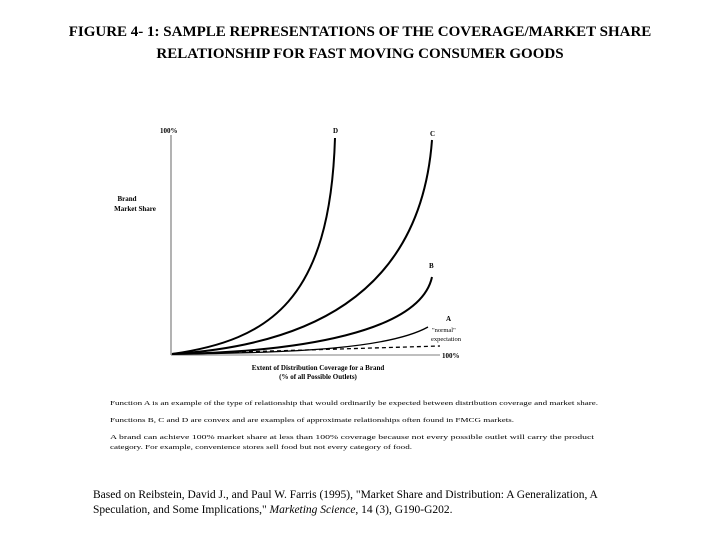  I want to click on curve-b, so click(302, 315).